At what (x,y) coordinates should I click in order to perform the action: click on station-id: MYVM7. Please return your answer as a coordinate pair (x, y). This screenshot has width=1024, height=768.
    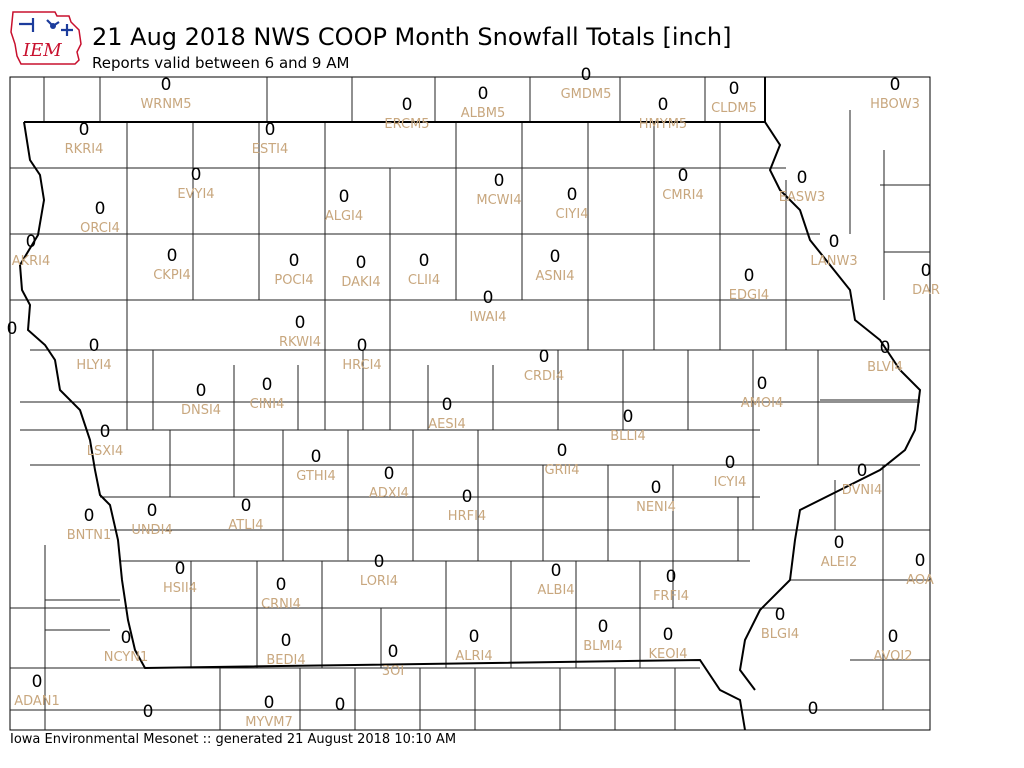
    Looking at the image, I should click on (269, 722).